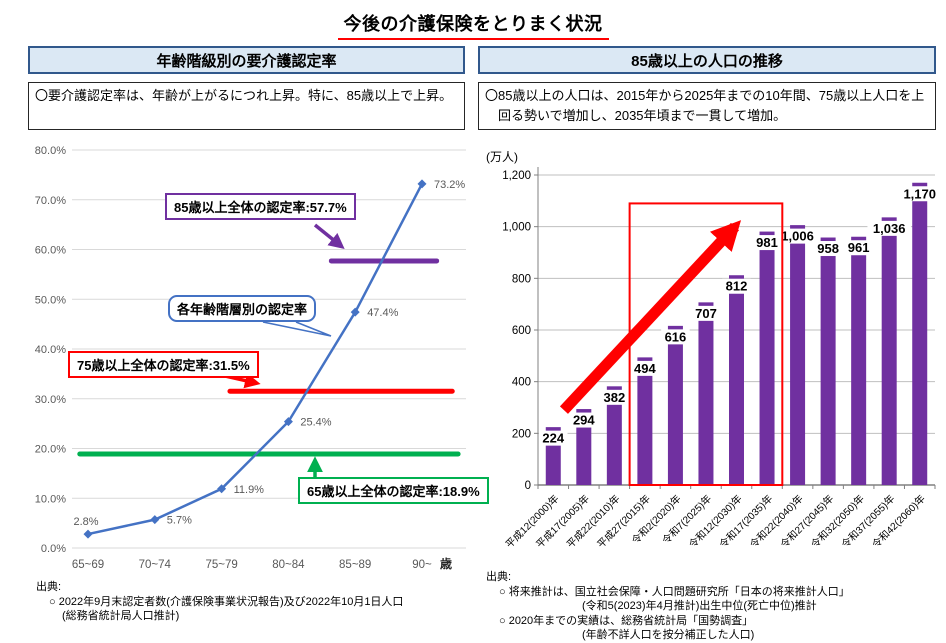  Describe the element at coordinates (516, 176) in the screenshot. I see `svg-text: 1,200` at that location.